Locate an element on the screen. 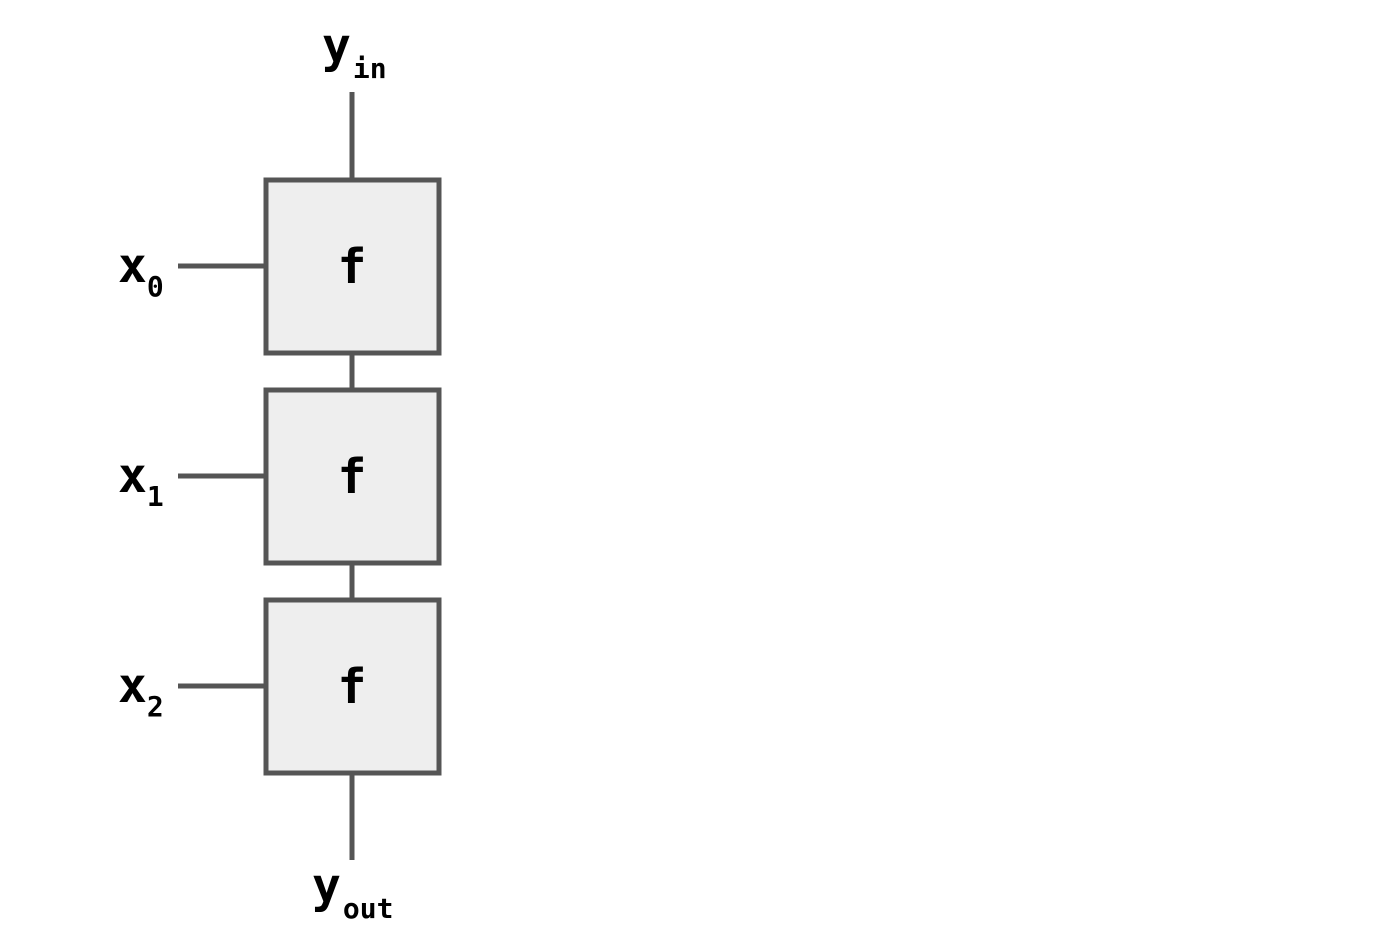  label-x2-sub: 2 is located at coordinates (155, 706).